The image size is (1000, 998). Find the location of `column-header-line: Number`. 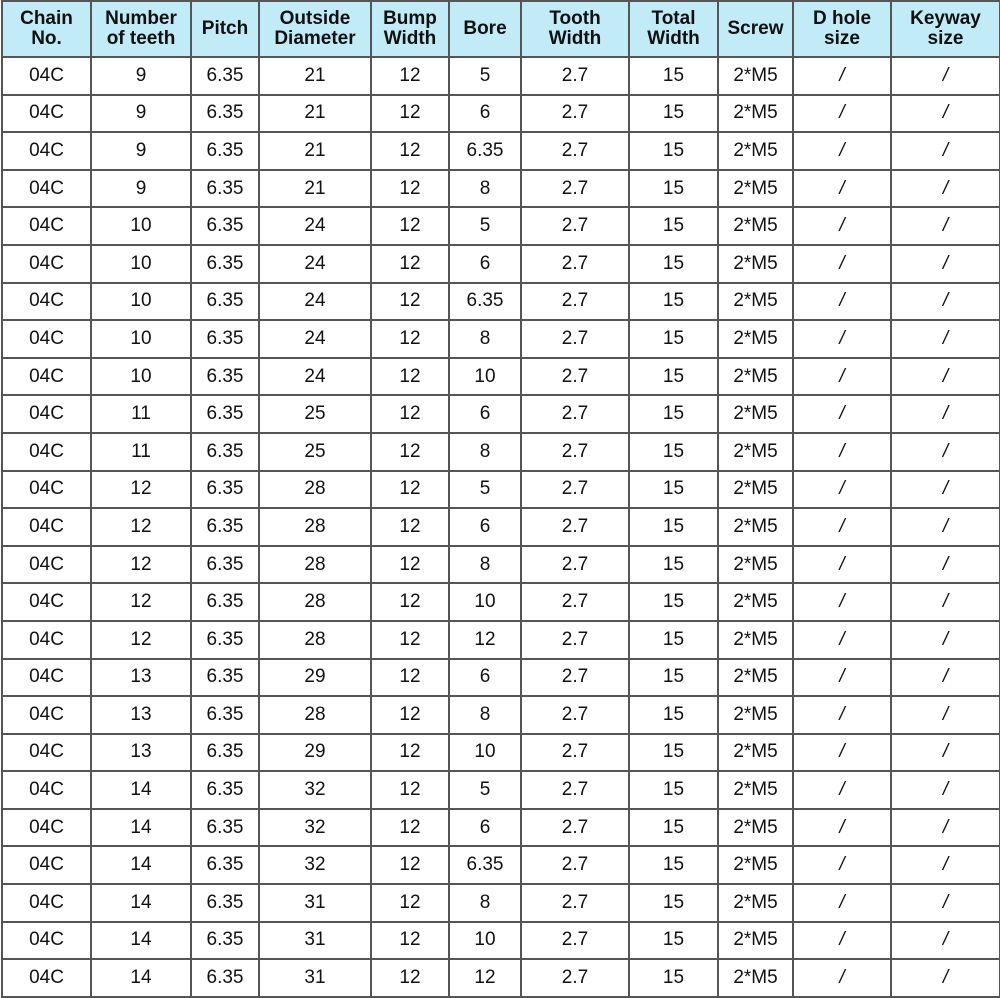

column-header-line: Number is located at coordinates (141, 18).